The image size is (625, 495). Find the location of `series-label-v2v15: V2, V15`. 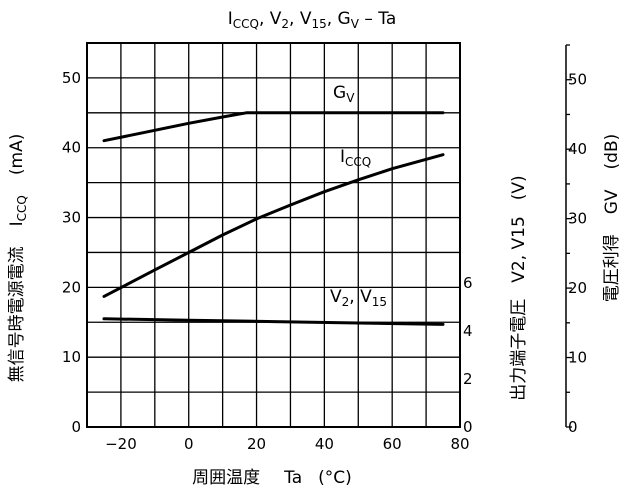

series-label-v2v15: V2, V15 is located at coordinates (358, 298).